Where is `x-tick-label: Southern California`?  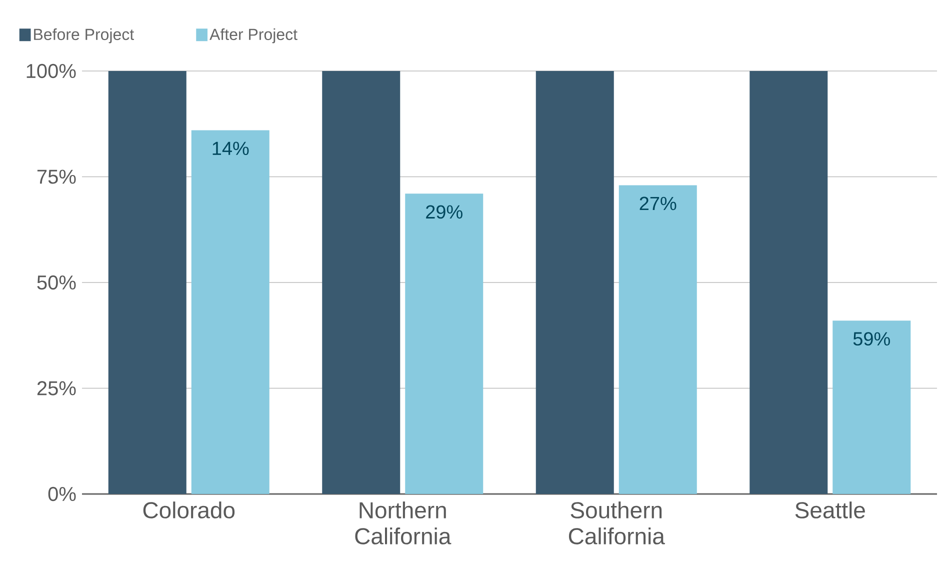
x-tick-label: Southern California is located at coordinates (616, 523).